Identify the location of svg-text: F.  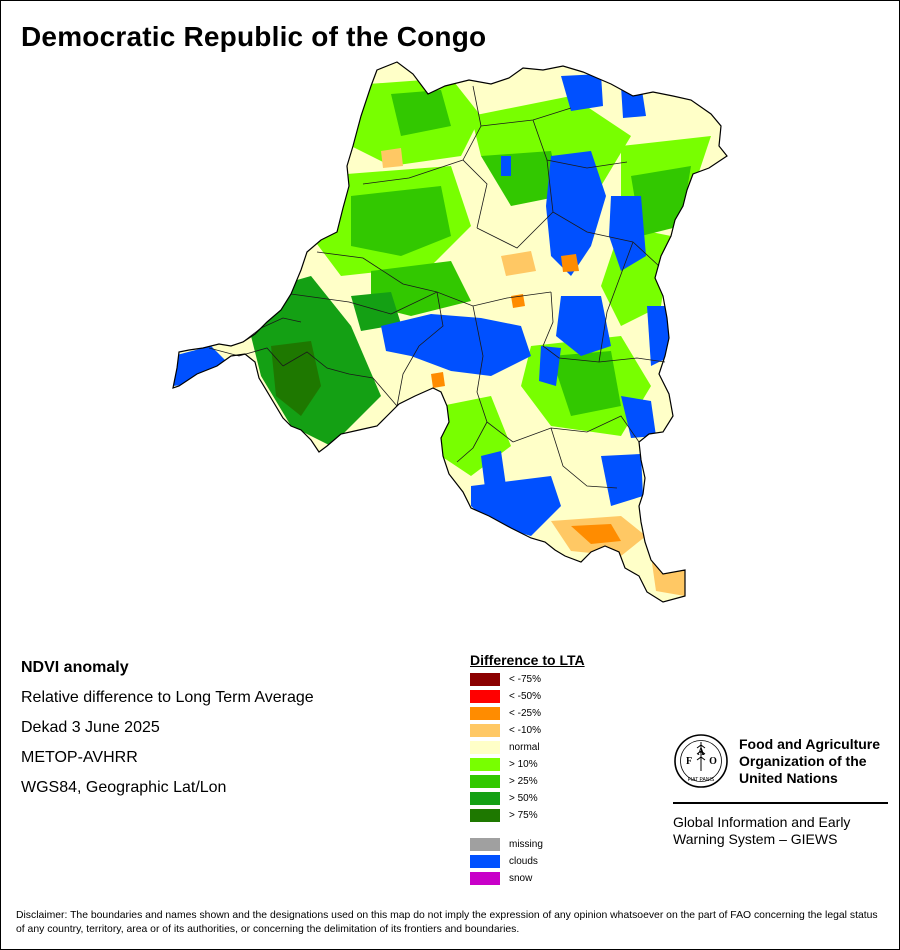
(689, 761).